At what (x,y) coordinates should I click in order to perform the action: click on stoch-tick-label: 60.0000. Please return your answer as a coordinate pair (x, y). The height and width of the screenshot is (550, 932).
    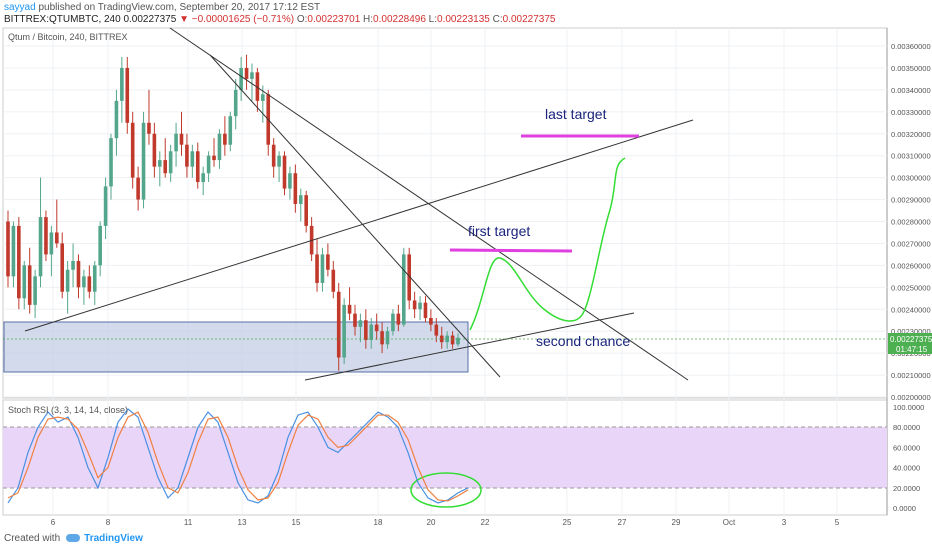
    Looking at the image, I should click on (906, 447).